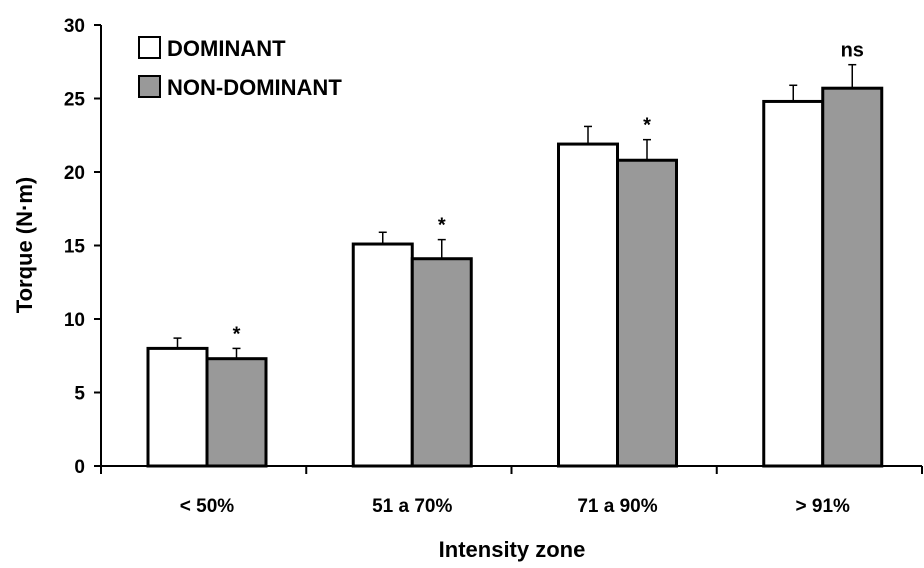  What do you see at coordinates (412, 506) in the screenshot?
I see `x-tick-label-1: 51 a 70%` at bounding box center [412, 506].